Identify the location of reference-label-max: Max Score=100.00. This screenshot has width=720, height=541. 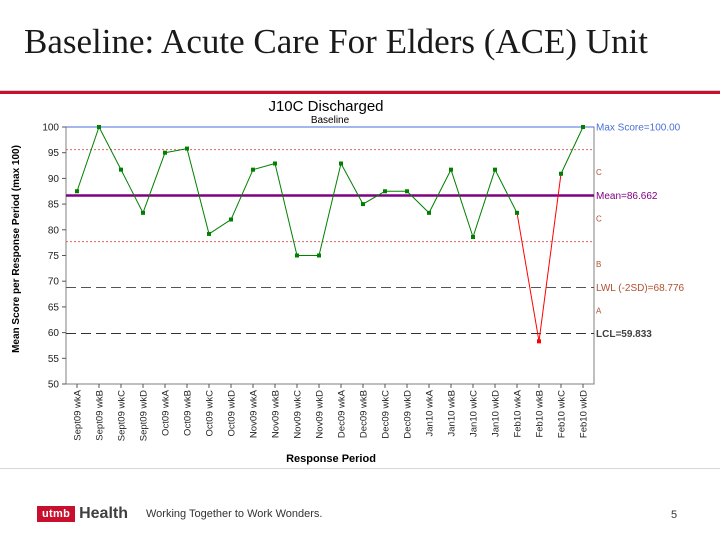
(638, 128).